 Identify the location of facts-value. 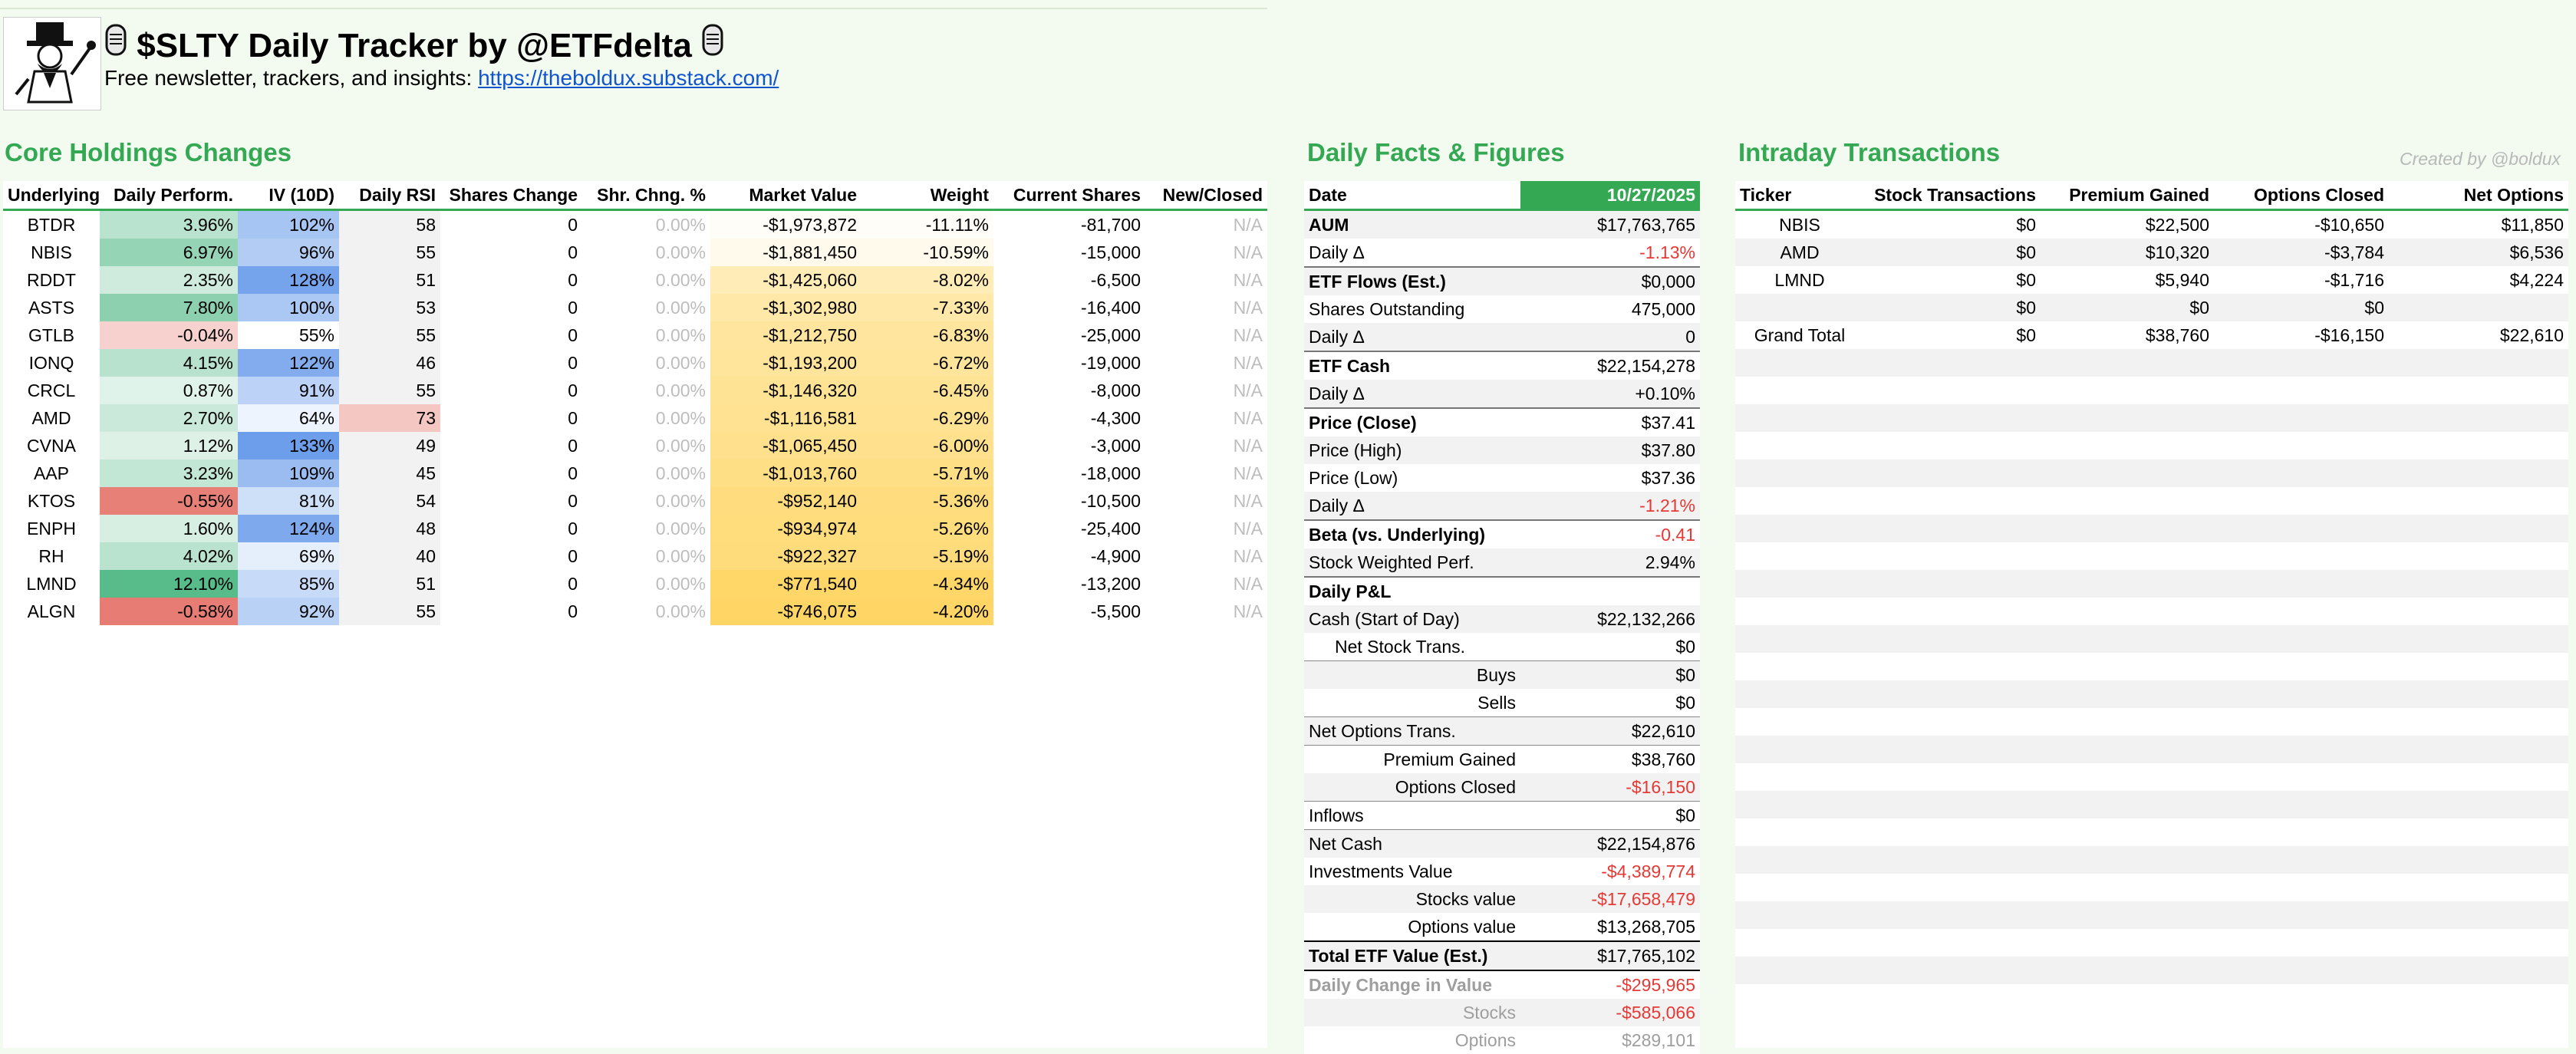
(1610, 590).